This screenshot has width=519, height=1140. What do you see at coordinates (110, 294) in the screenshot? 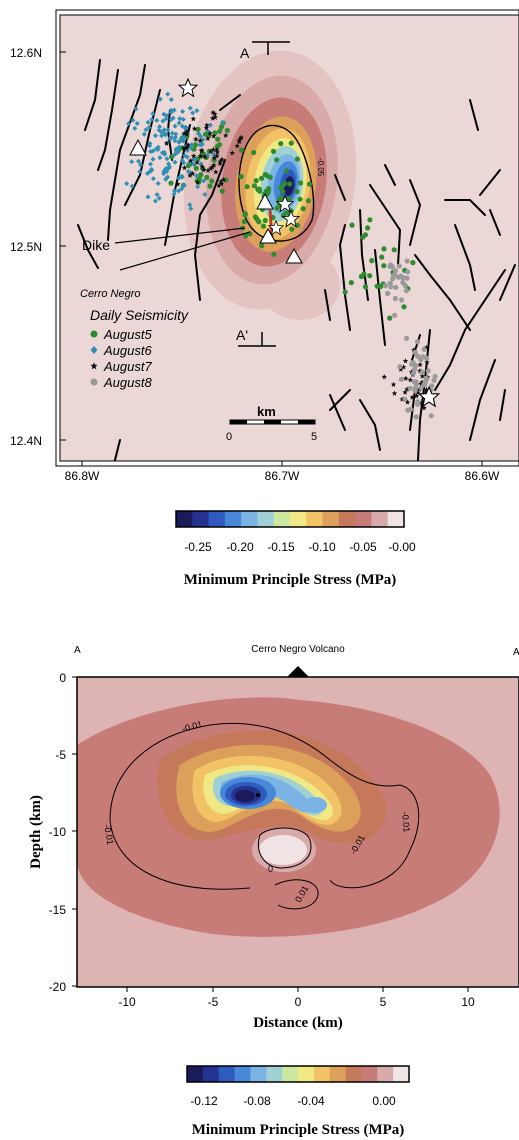
I see `cerro-negro-label: Cerro Negro` at bounding box center [110, 294].